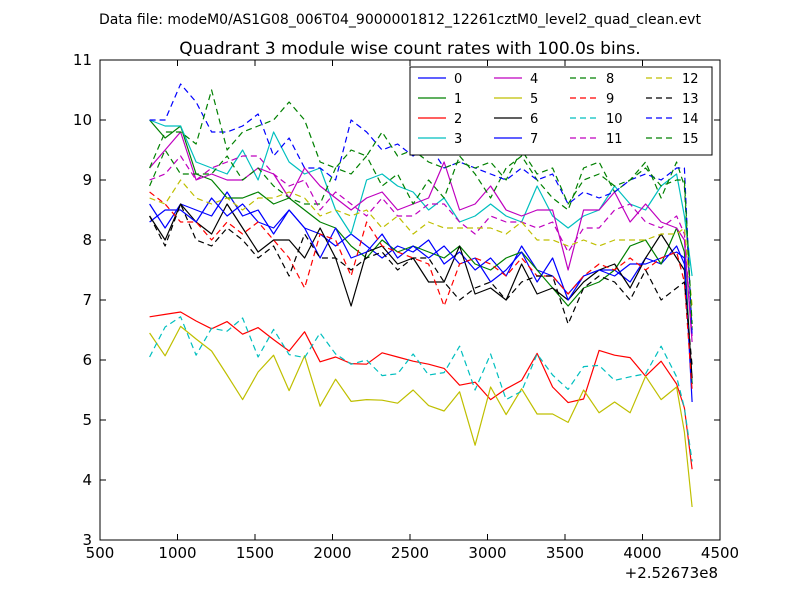  Describe the element at coordinates (87, 240) in the screenshot. I see `y-tick-label: 8` at that location.